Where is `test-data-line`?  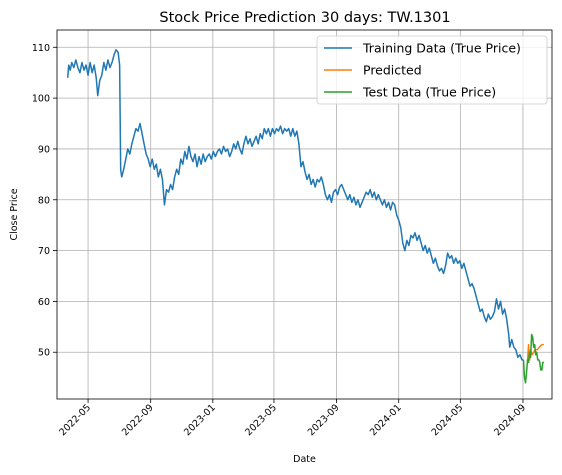
test-data-line is located at coordinates (533, 358).